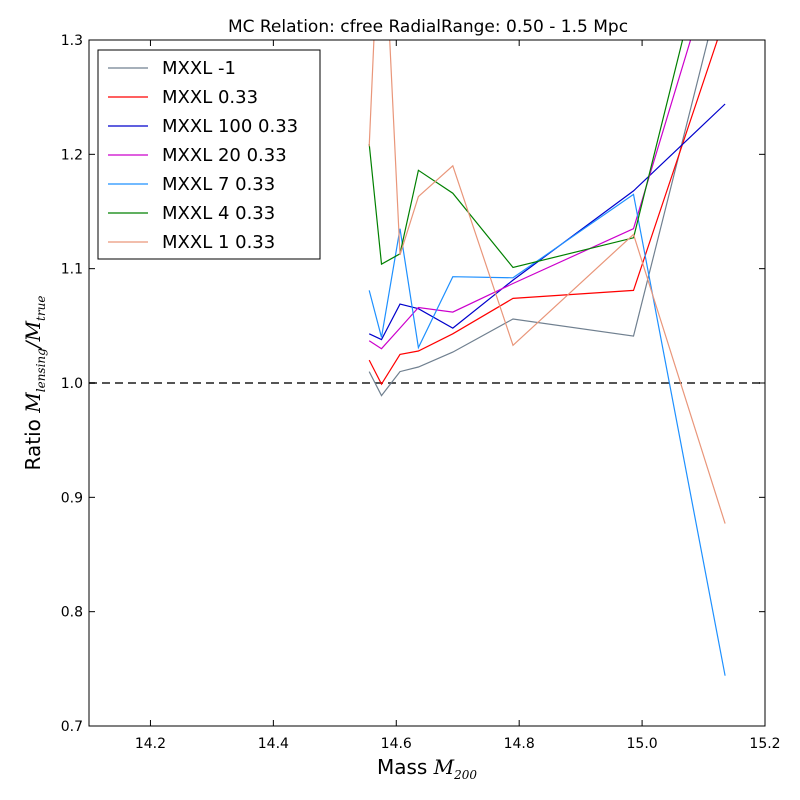 The height and width of the screenshot is (800, 800). Describe the element at coordinates (444, 767) in the screenshot. I see `x-axis-symbol: M` at that location.